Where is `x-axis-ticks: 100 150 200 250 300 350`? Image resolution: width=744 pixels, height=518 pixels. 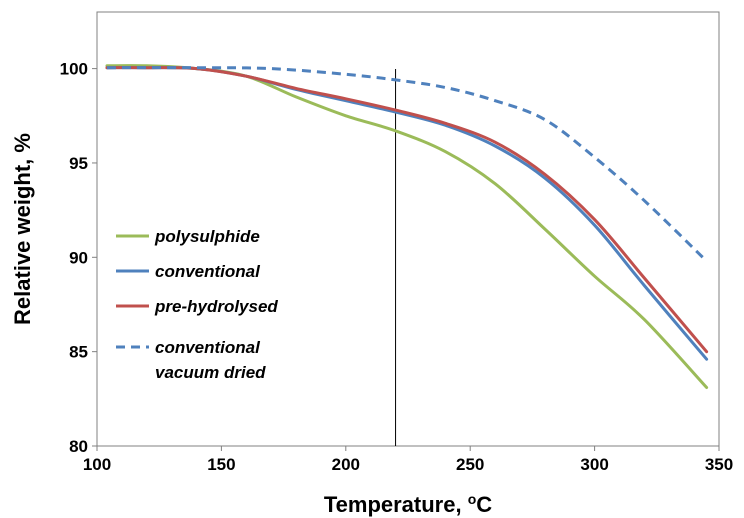
x-axis-ticks: 100 150 200 250 300 350 is located at coordinates (408, 460).